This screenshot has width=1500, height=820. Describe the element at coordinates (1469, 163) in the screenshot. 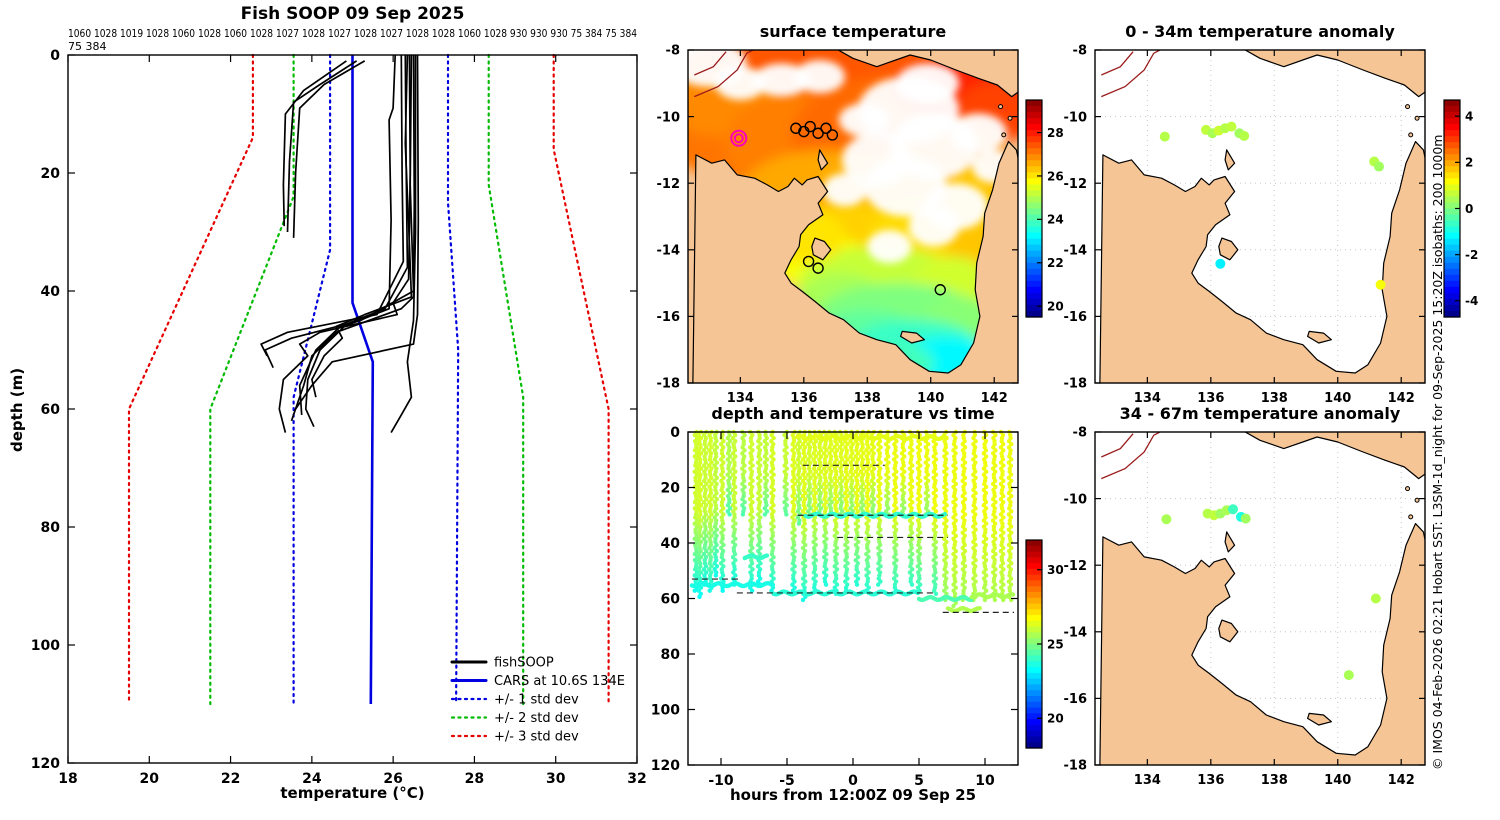

I see `svg-text: 2` at that location.